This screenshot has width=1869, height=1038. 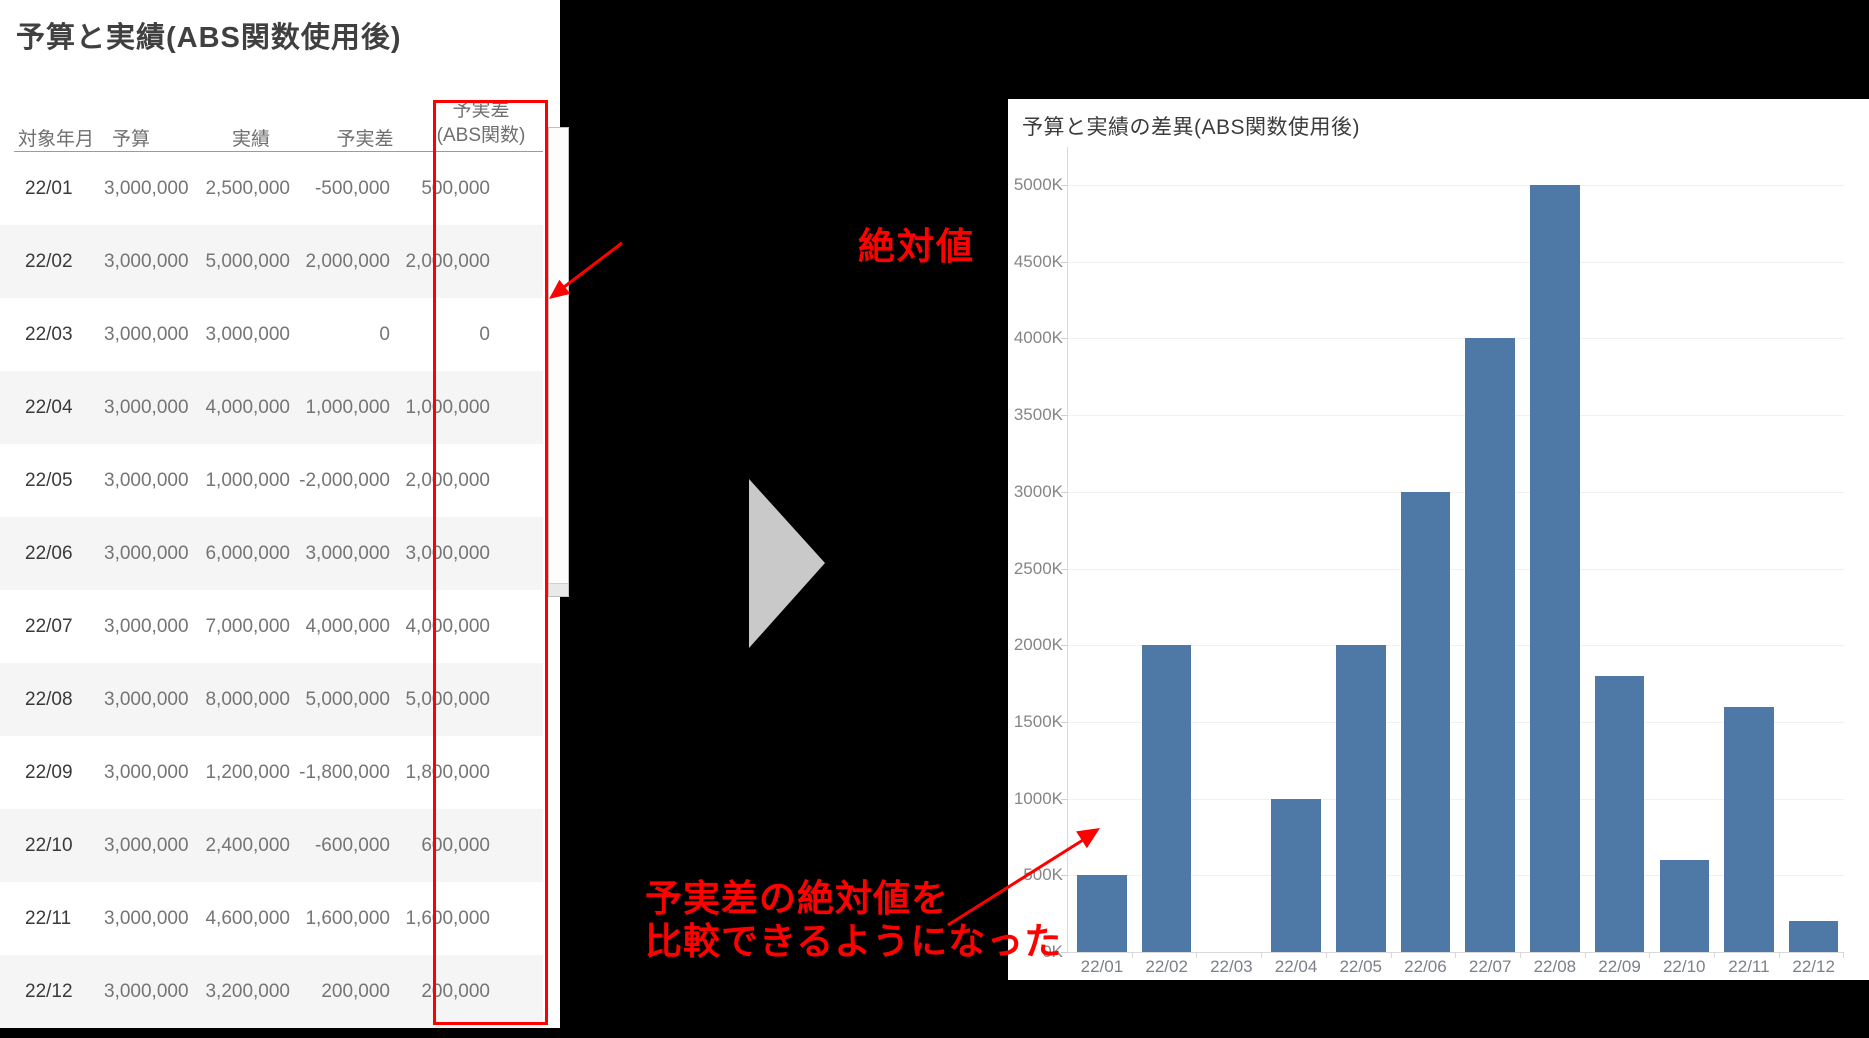 I want to click on cell-diff: -500,000, so click(x=352, y=188).